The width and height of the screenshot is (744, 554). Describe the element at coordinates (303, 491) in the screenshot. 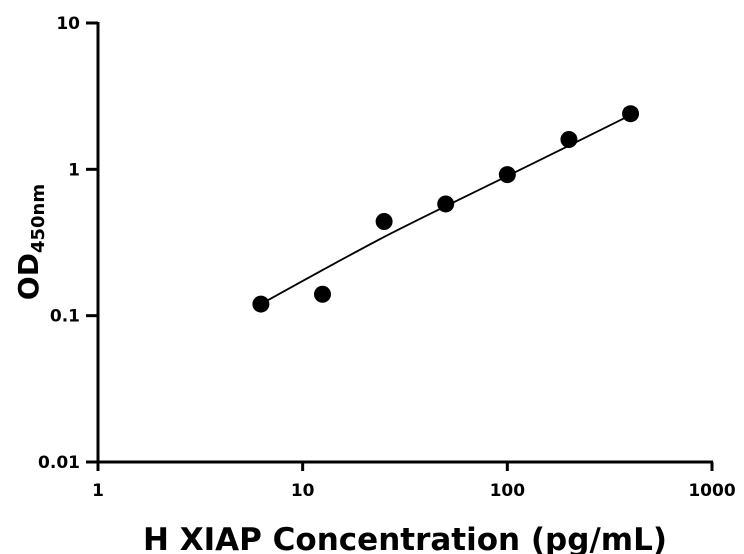

I see `x-tick-label: 10` at that location.